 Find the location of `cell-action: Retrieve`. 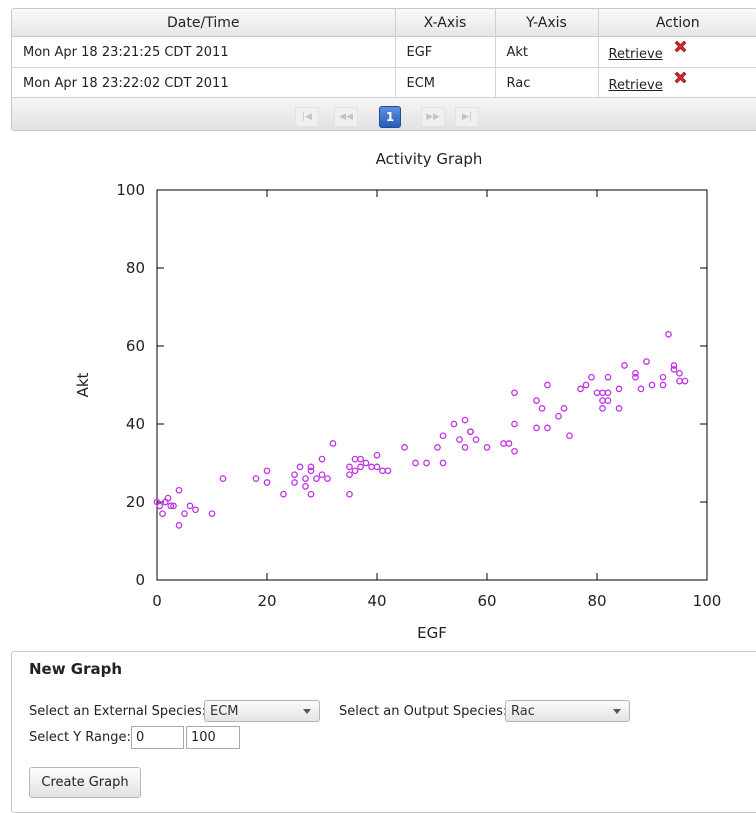

cell-action: Retrieve is located at coordinates (677, 83).